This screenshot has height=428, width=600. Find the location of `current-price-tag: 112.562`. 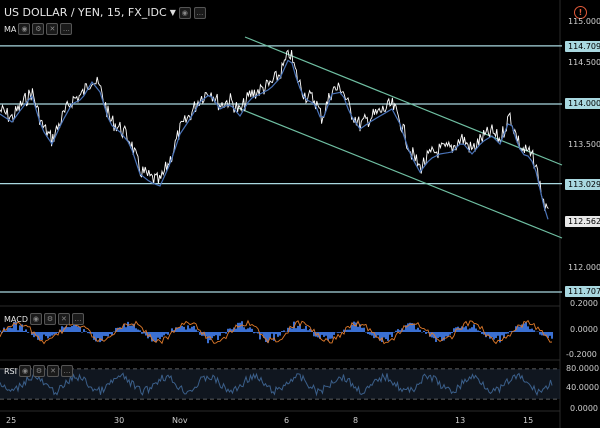

current-price-tag: 112.562 is located at coordinates (582, 221).